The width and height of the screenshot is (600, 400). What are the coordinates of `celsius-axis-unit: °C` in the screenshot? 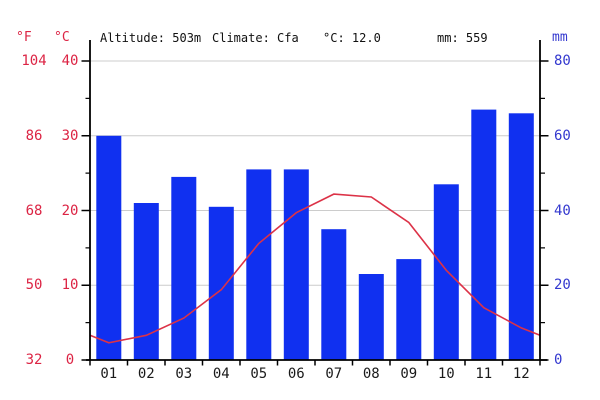 It's located at (62, 37).